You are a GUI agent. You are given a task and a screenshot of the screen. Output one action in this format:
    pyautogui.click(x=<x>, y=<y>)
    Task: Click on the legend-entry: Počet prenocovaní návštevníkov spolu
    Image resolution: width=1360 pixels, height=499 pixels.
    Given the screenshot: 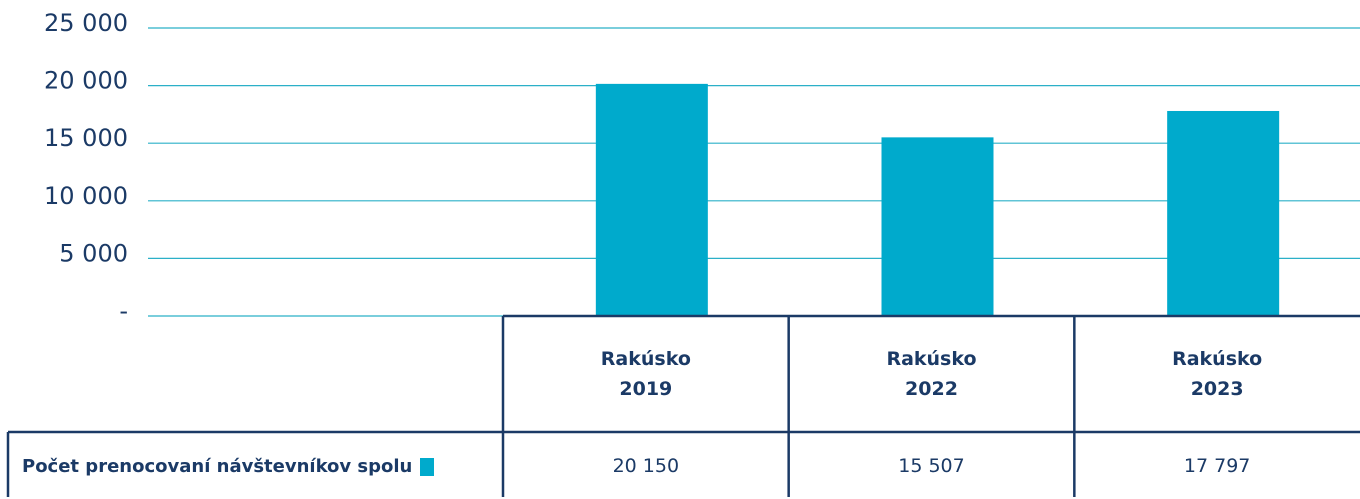 What is the action you would take?
    pyautogui.click(x=228, y=466)
    